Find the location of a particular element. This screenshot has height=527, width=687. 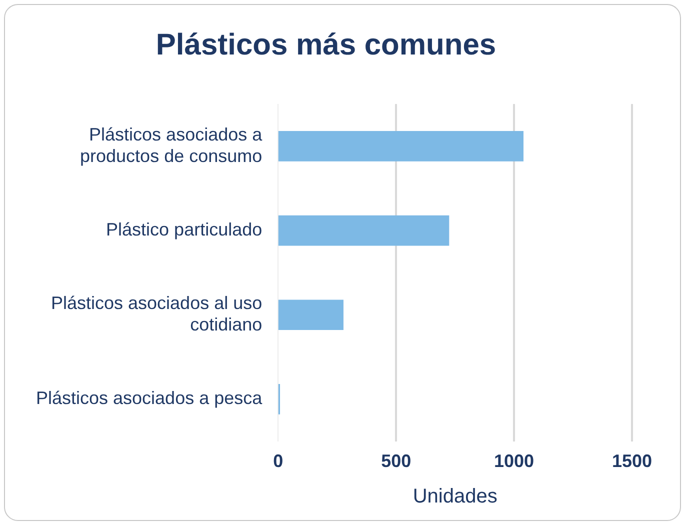

x-tick-label: 500 is located at coordinates (396, 461).